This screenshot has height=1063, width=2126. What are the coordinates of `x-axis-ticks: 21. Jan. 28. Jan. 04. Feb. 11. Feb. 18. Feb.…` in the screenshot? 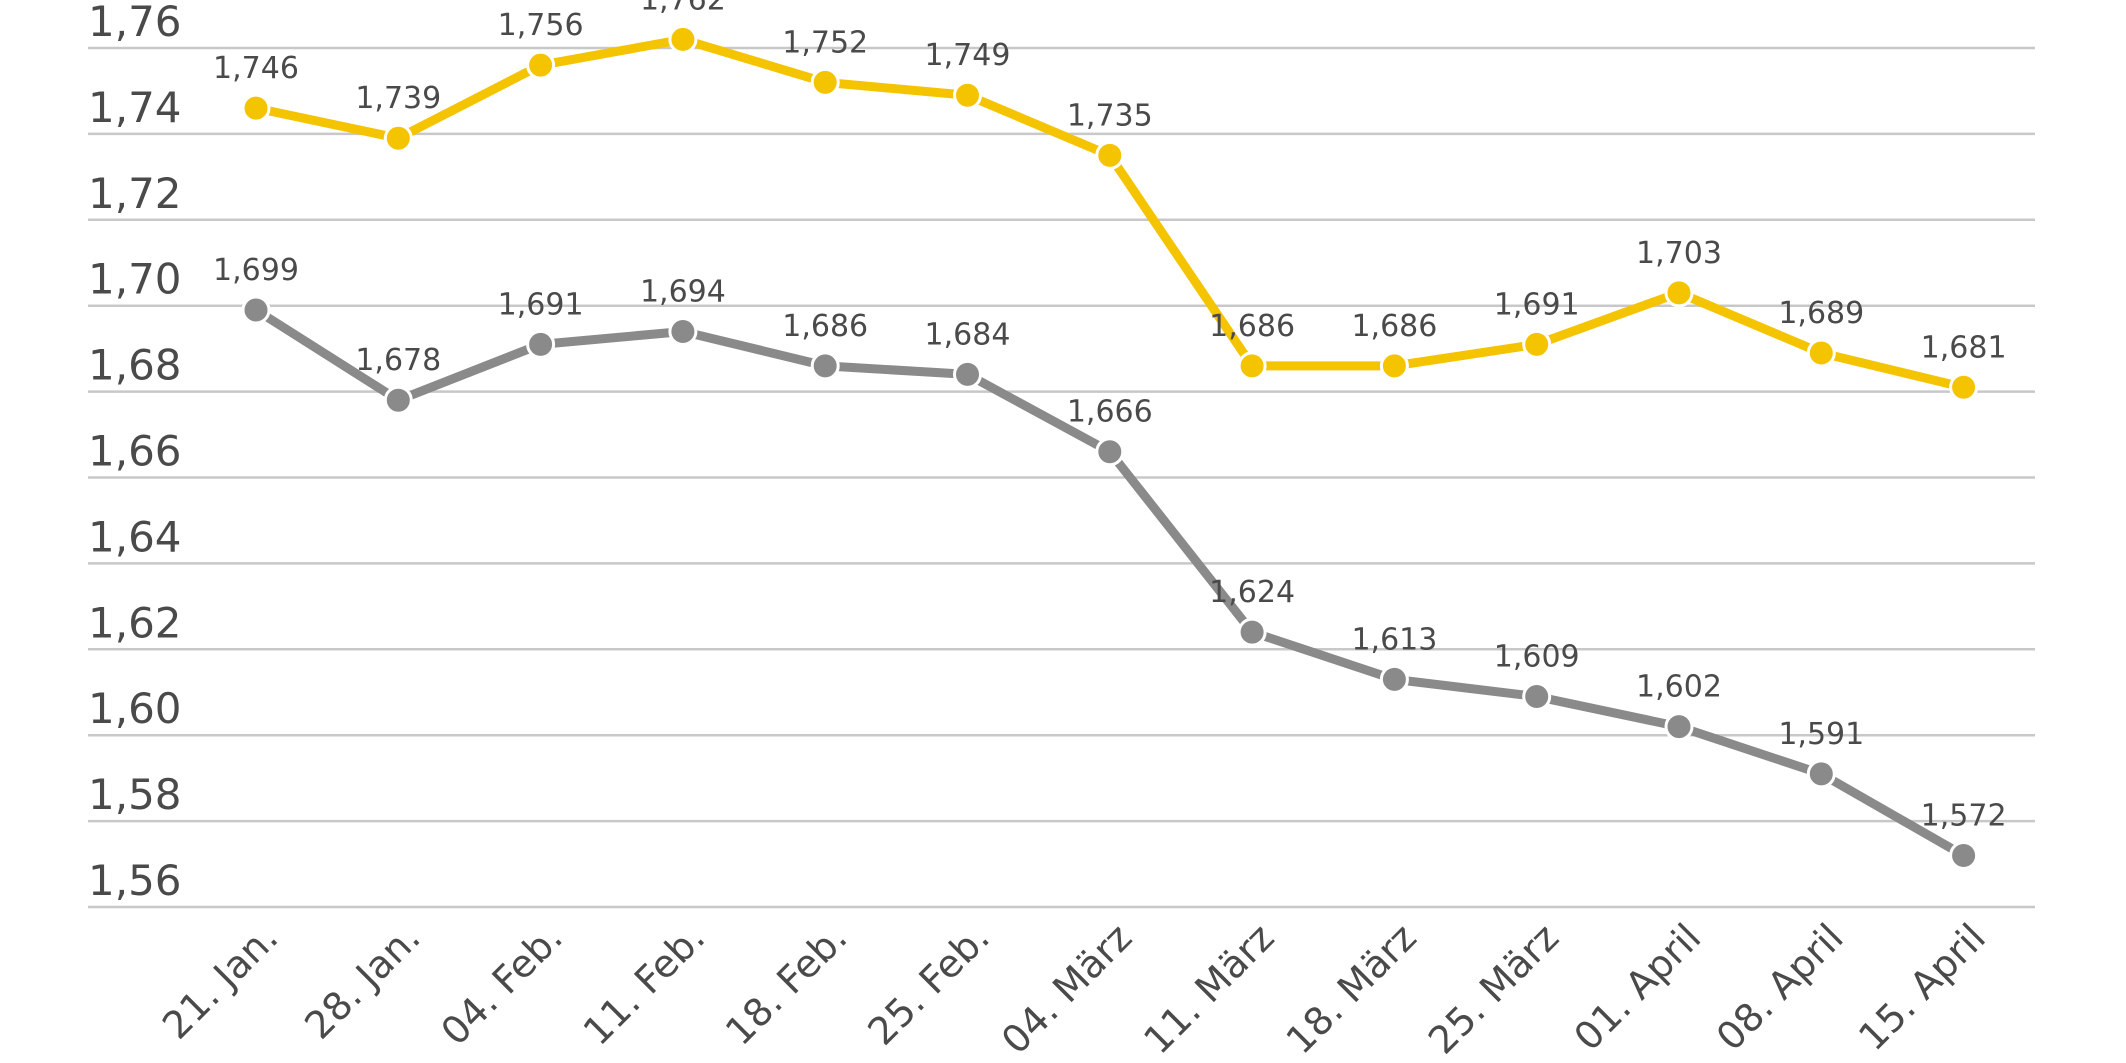 It's located at (1074, 988).